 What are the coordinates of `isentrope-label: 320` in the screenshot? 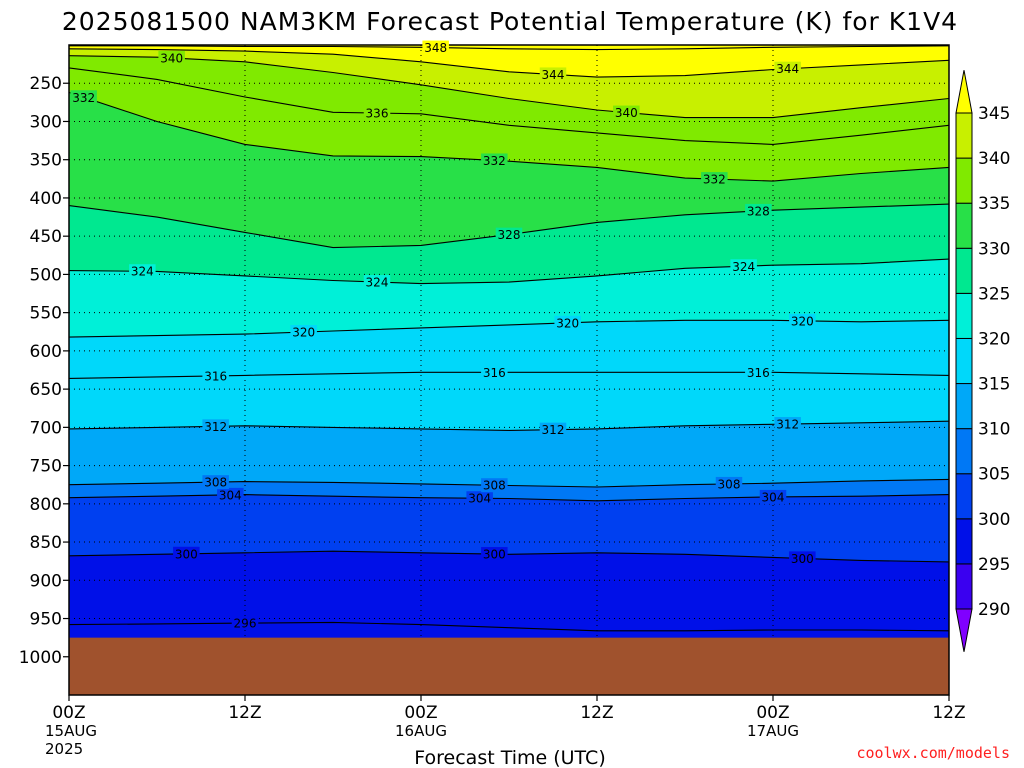 It's located at (303, 333).